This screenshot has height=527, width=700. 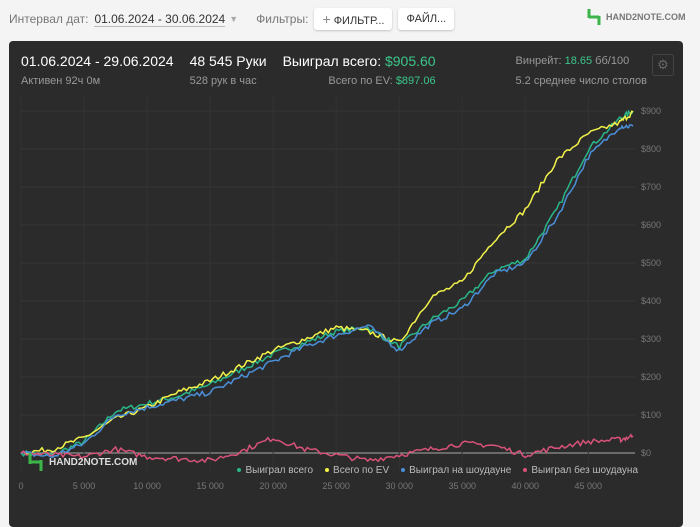 What do you see at coordinates (223, 81) in the screenshot?
I see `hands-per-hour: 528 рук в час` at bounding box center [223, 81].